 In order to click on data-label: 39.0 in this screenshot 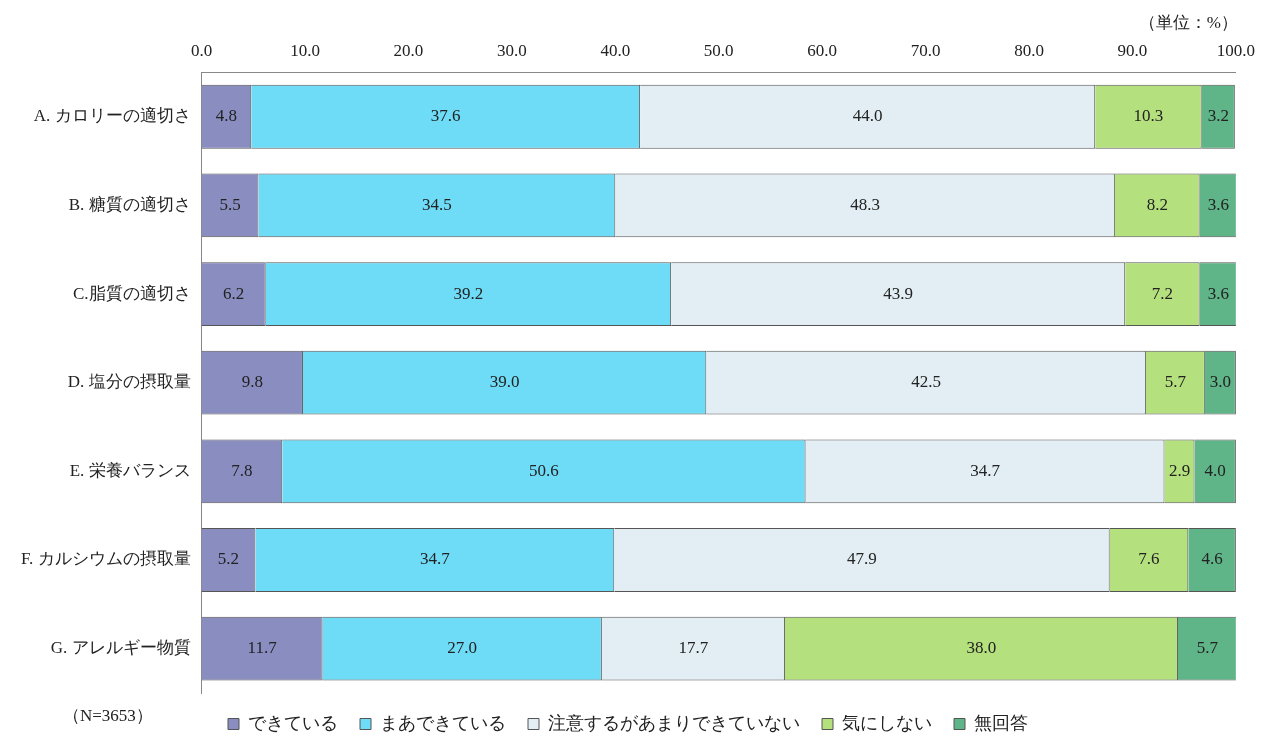, I will do `click(504, 382)`.